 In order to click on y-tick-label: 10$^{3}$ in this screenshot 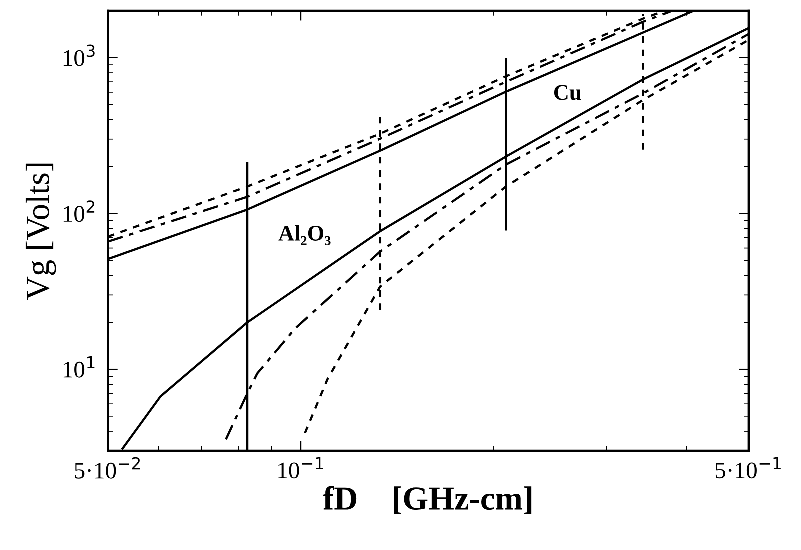, I will do `click(79, 55)`.